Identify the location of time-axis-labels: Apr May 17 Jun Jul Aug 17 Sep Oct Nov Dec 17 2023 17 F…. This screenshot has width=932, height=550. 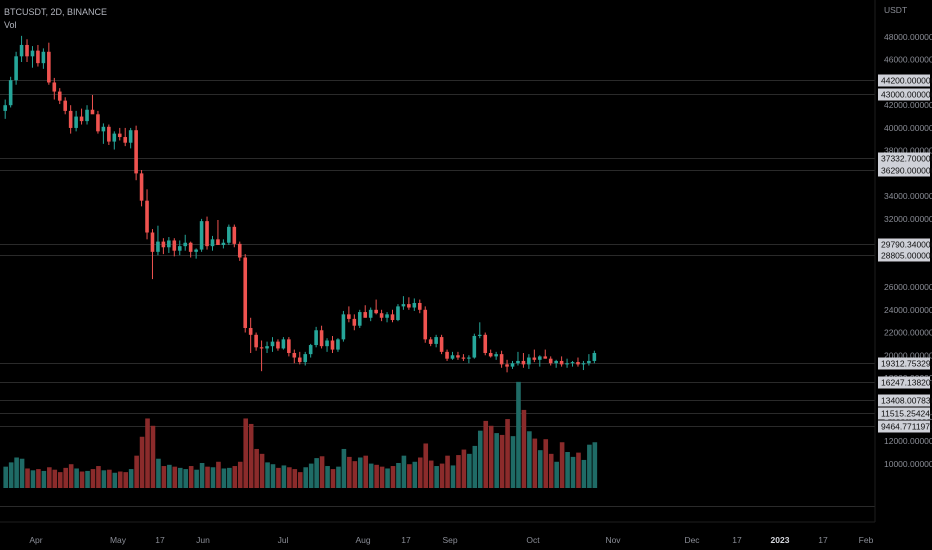
(451, 540).